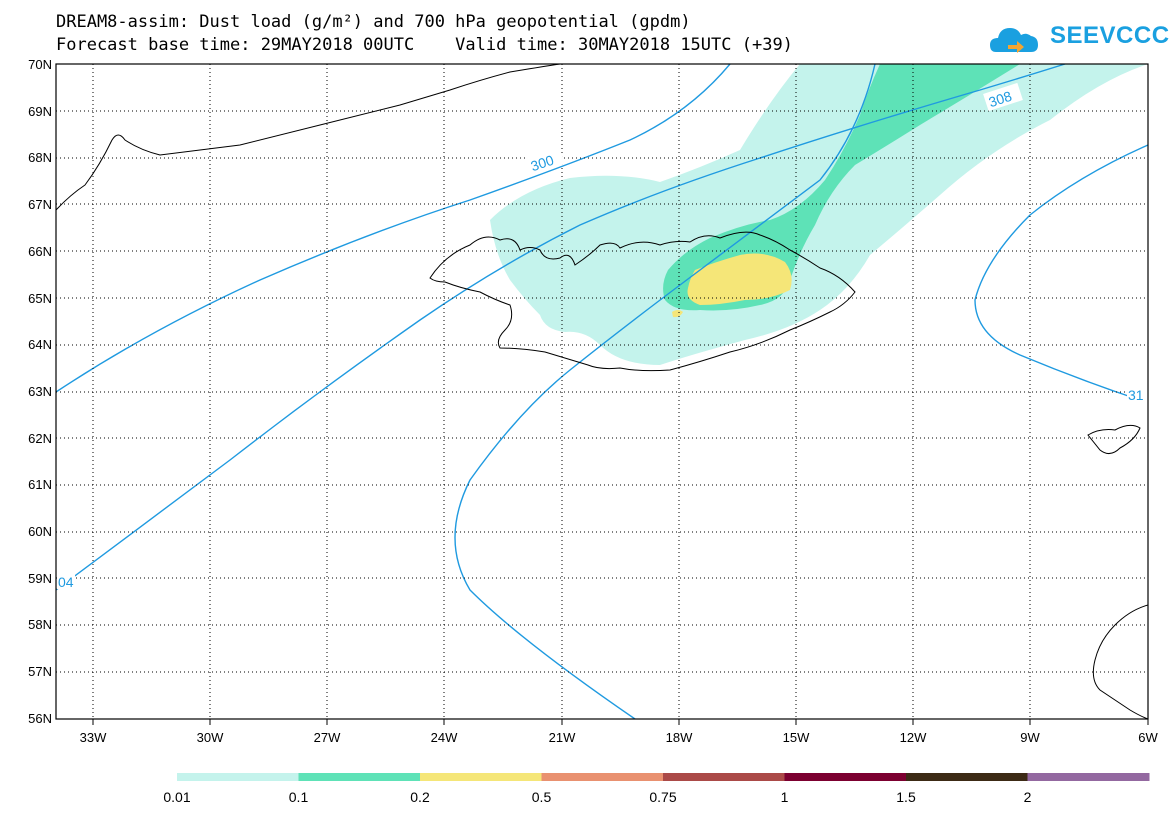 This screenshot has width=1175, height=815. I want to click on lat-label: 62N, so click(40, 438).